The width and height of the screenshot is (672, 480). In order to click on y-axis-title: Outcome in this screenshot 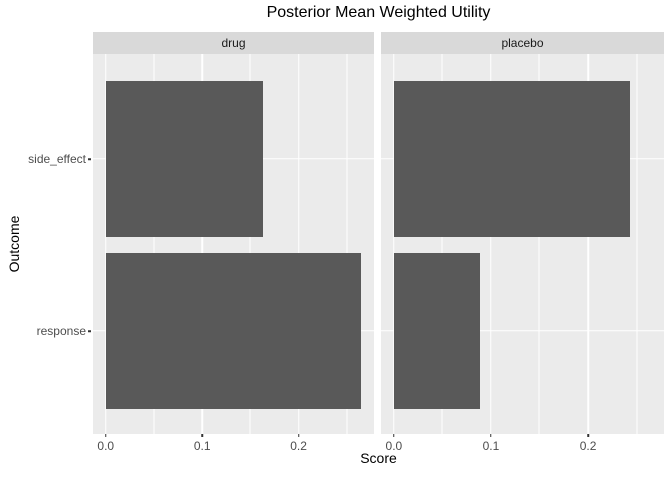, I will do `click(14, 244)`.